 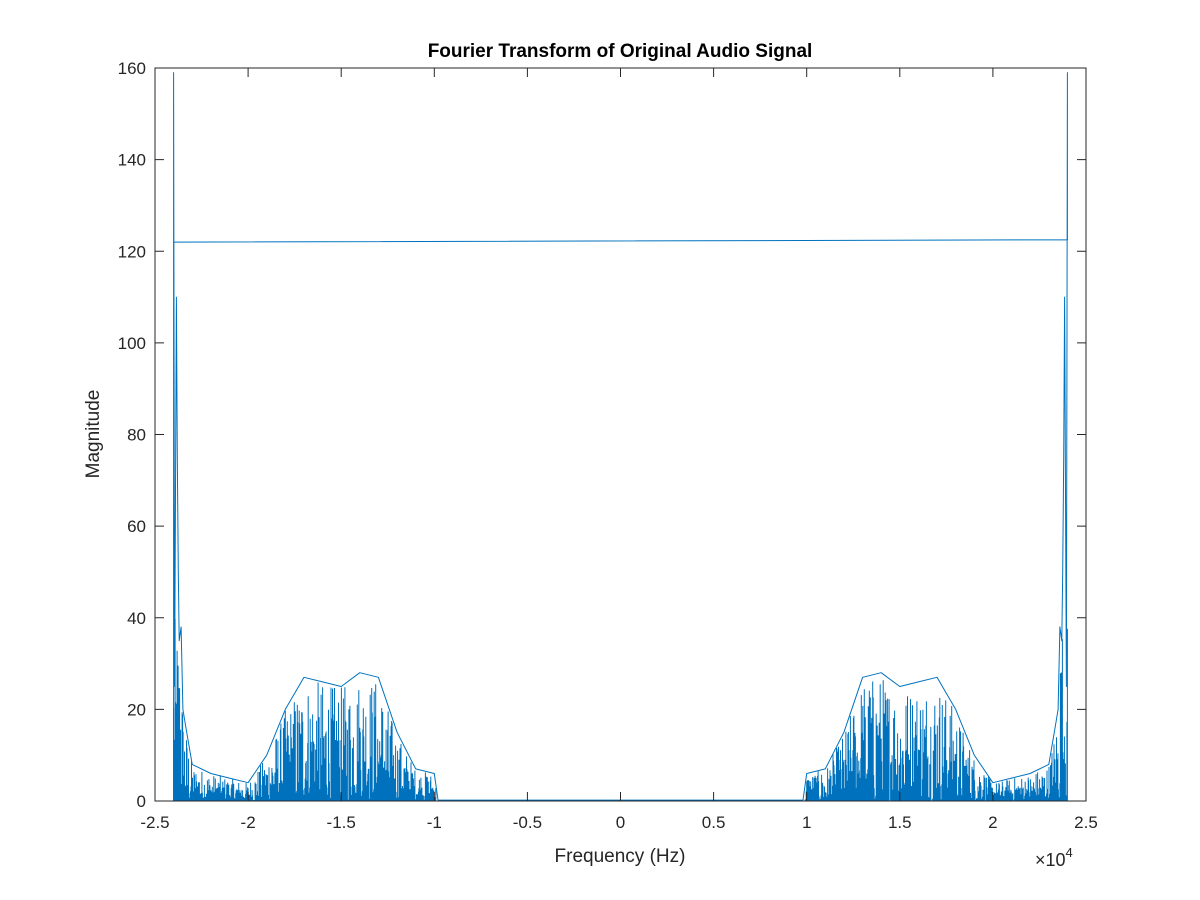 I want to click on x-exponent-power: 4, so click(x=1069, y=852).